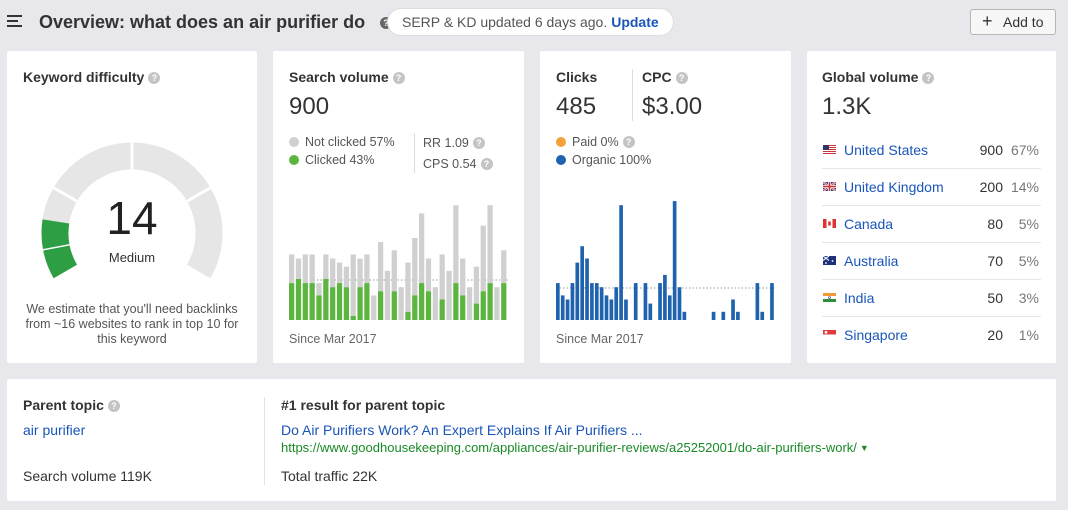 The image size is (1068, 510). Describe the element at coordinates (859, 298) in the screenshot. I see `country-name-link: India` at that location.